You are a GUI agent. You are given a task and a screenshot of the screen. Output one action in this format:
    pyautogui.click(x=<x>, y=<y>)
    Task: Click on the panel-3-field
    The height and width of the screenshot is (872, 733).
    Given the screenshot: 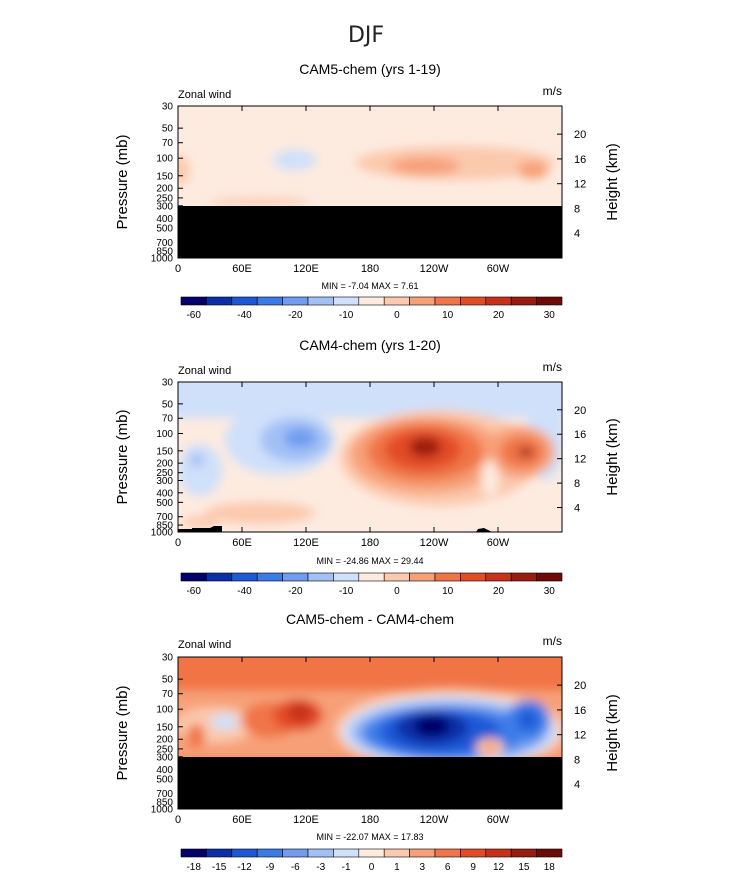 What is the action you would take?
    pyautogui.click(x=370, y=733)
    